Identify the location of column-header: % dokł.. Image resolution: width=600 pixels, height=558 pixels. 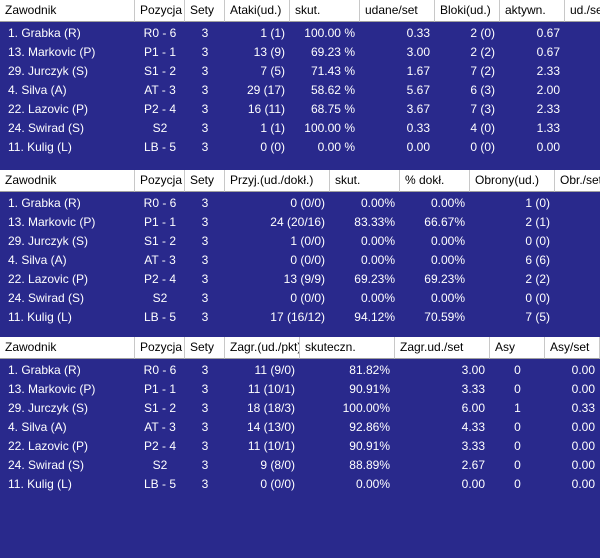
(435, 181).